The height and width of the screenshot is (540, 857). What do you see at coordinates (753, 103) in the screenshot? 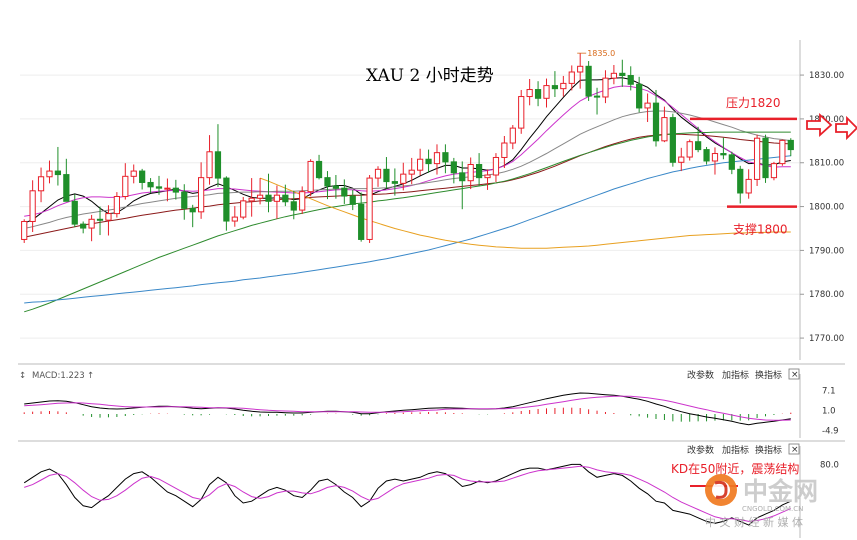
I see `resistance-label: 压力1820` at bounding box center [753, 103].